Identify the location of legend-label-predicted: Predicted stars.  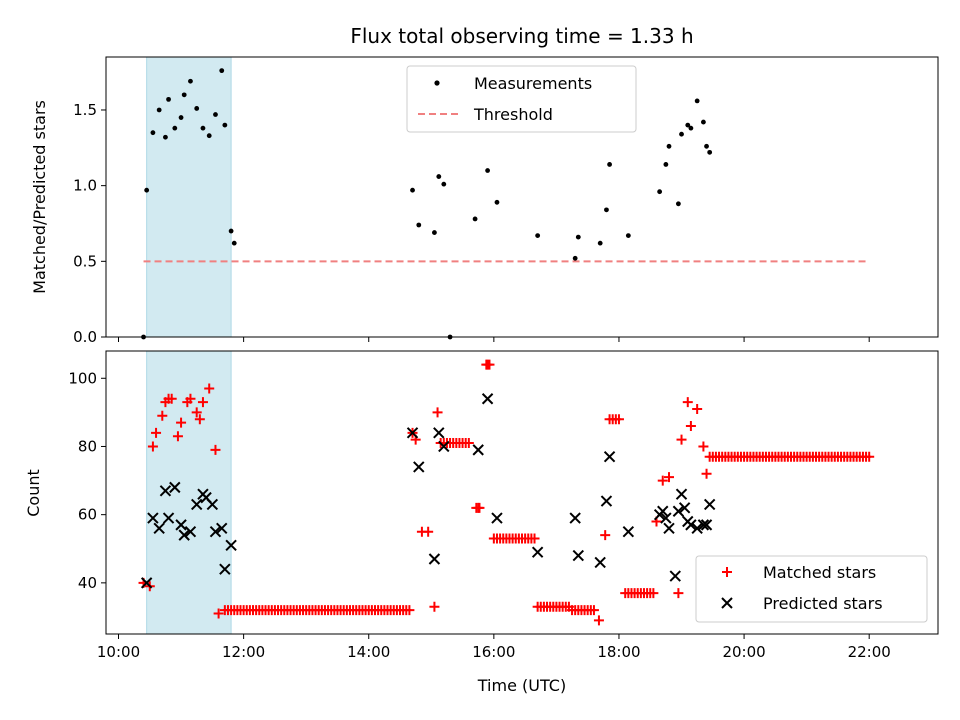
(823, 603).